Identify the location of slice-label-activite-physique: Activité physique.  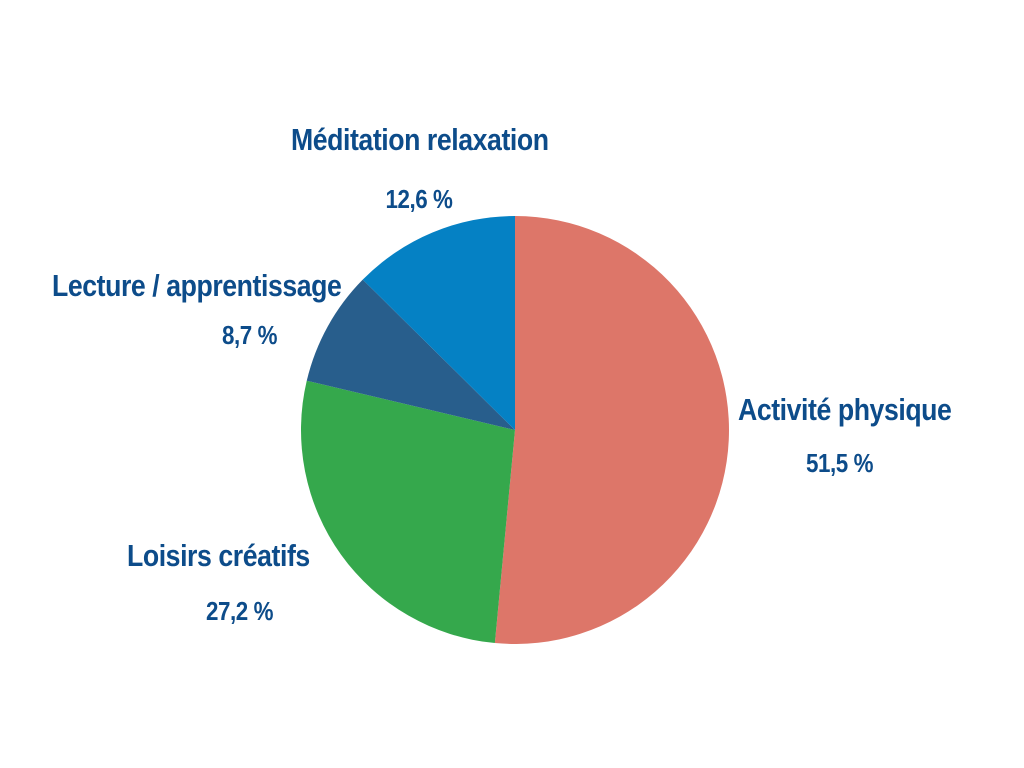
(845, 409).